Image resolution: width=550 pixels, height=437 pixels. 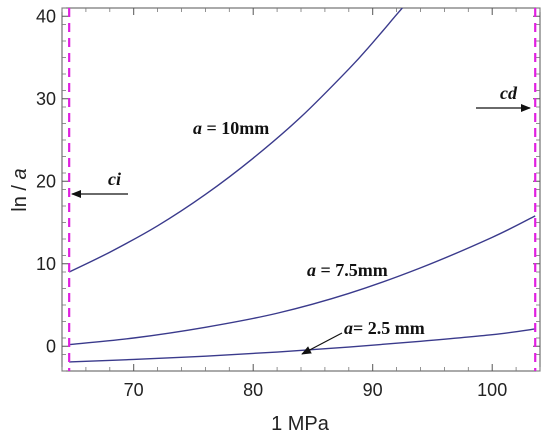 What do you see at coordinates (347, 270) in the screenshot?
I see `label-a-7-5mm: a = 7.5mm` at bounding box center [347, 270].